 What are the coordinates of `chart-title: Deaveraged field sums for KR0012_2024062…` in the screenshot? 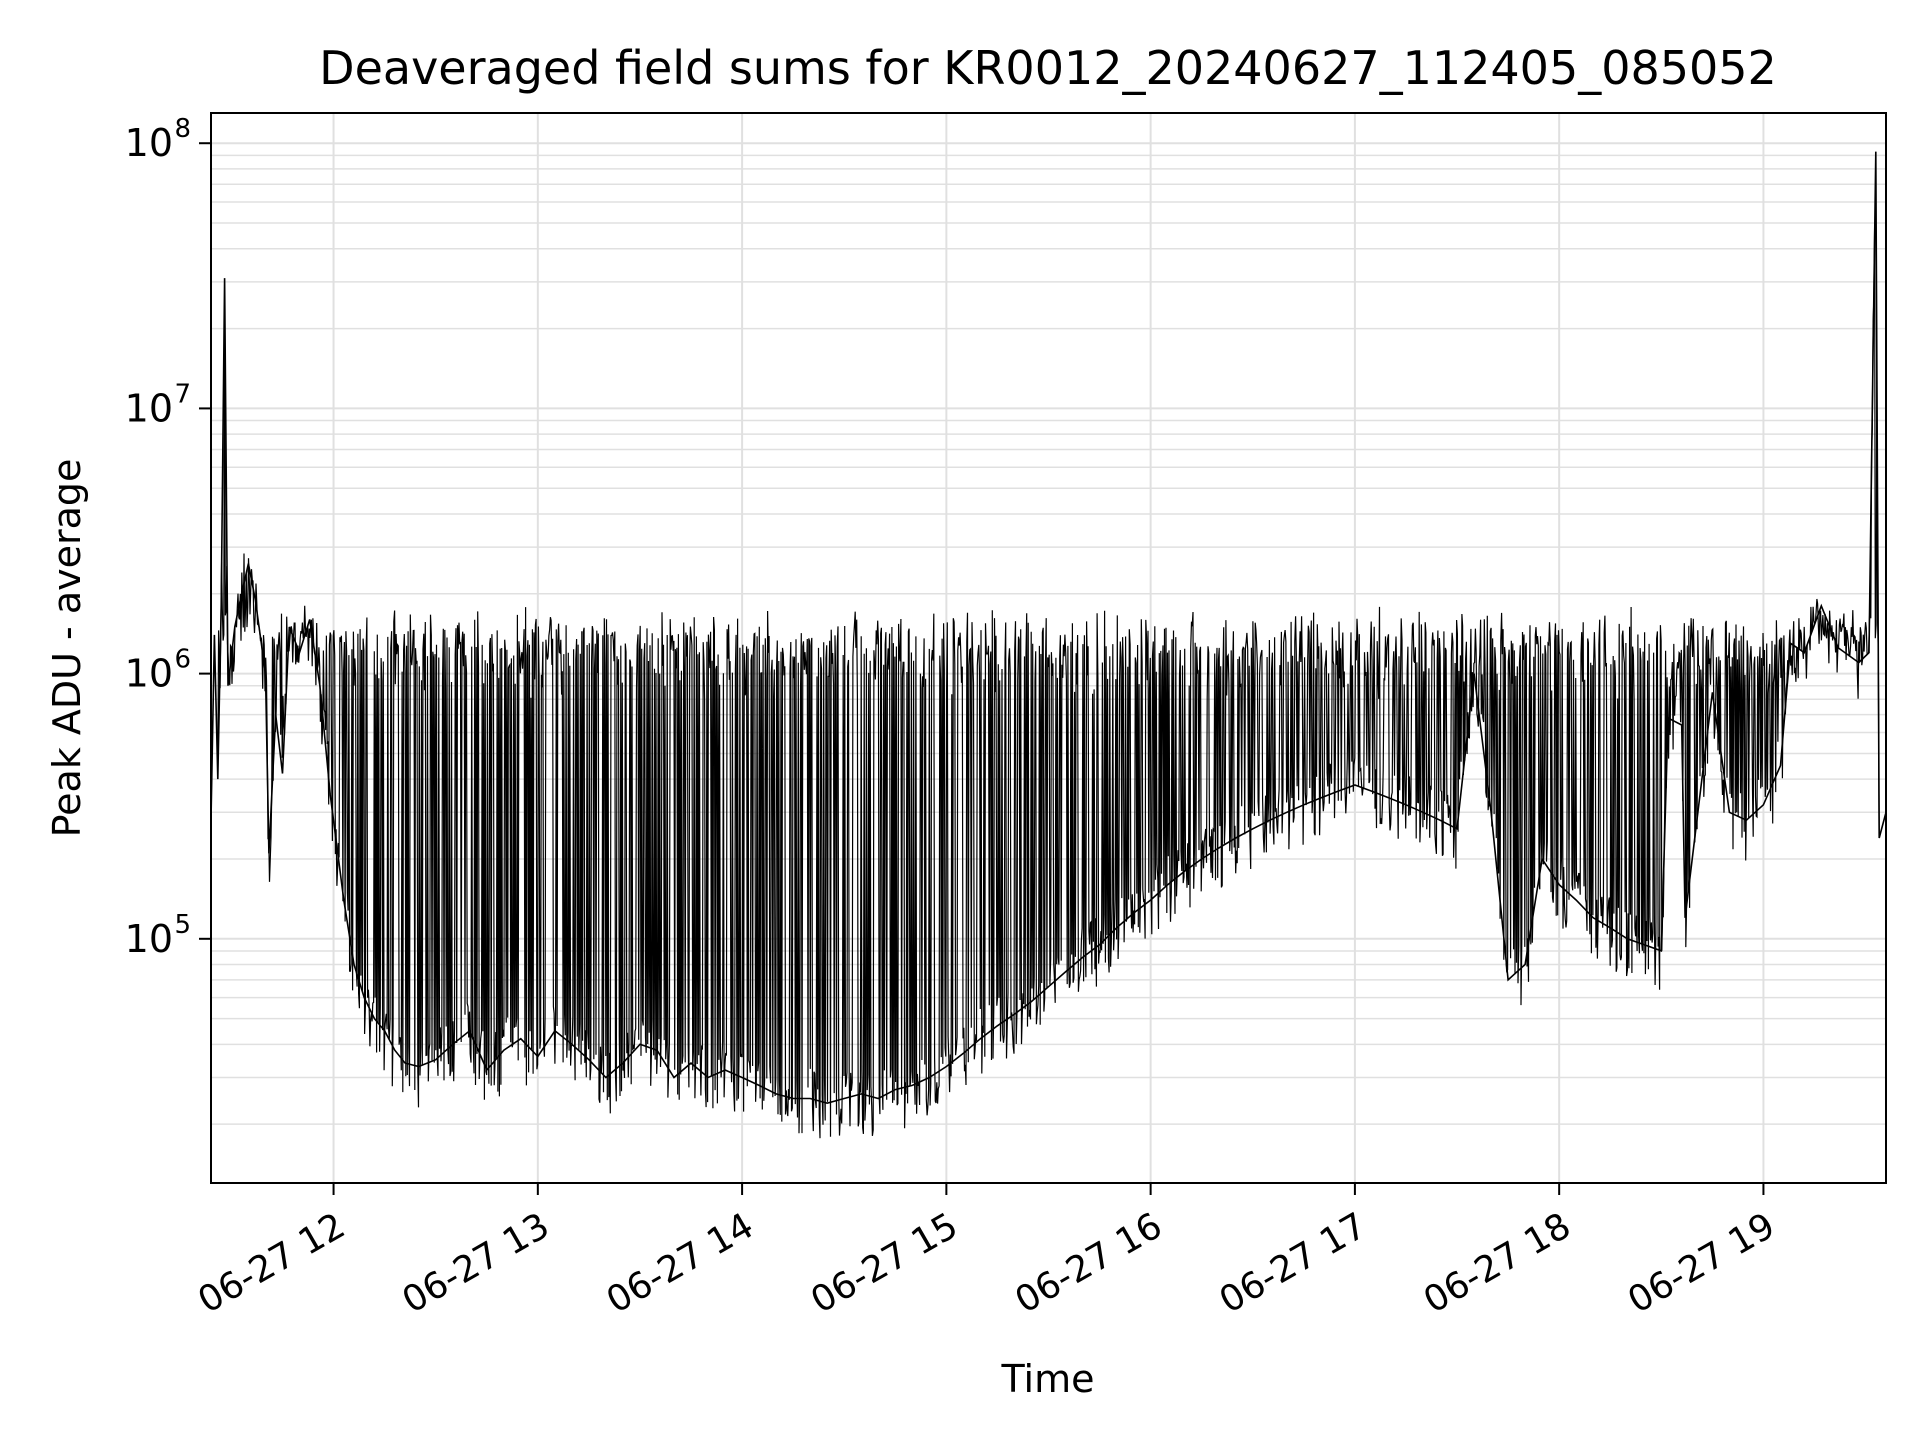 It's located at (1048, 68).